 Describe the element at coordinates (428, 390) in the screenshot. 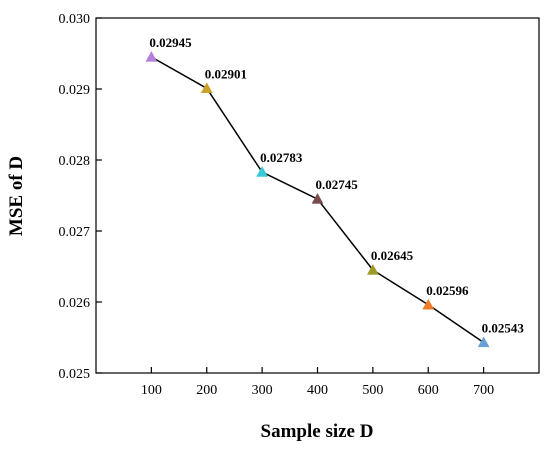

I see `x-tick-label: 600` at that location.